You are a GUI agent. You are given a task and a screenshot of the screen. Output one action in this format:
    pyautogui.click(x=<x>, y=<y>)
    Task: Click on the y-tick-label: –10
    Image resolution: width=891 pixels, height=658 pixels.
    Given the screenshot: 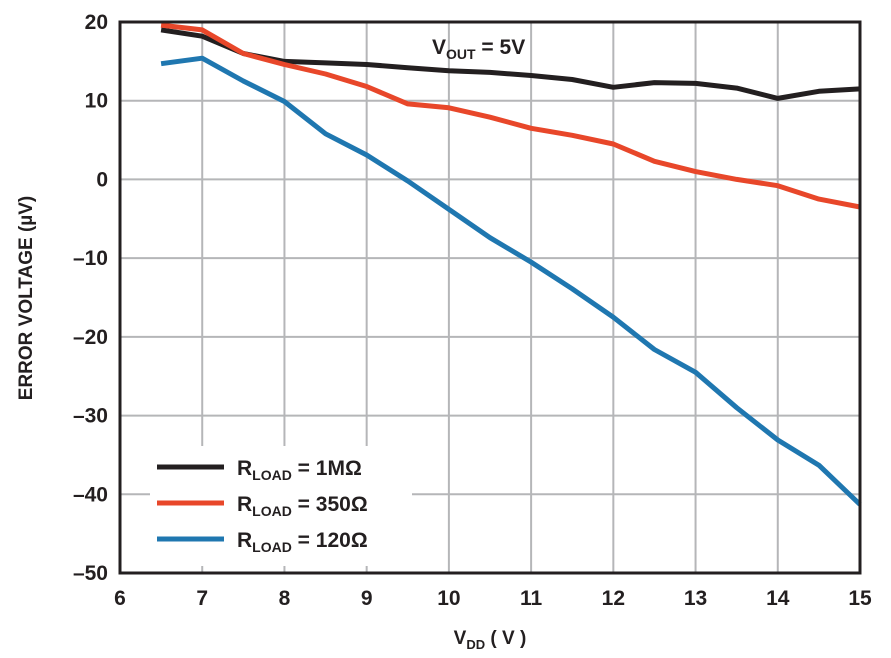 What is the action you would take?
    pyautogui.click(x=90, y=258)
    